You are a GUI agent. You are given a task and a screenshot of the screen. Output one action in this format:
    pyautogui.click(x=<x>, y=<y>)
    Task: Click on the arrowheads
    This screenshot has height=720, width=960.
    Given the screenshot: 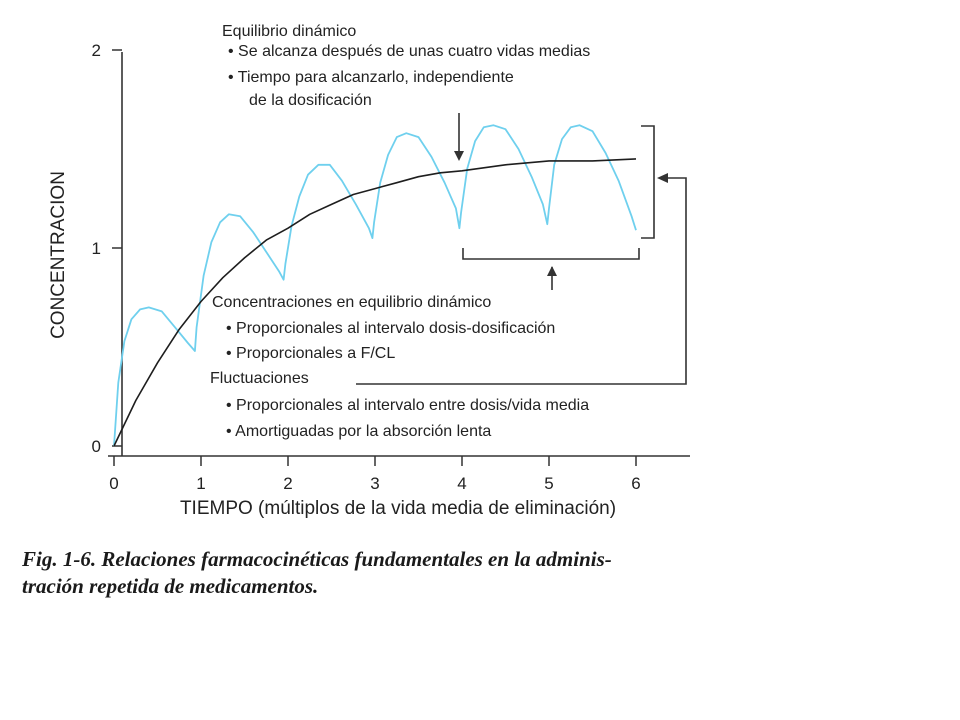 What is the action you would take?
    pyautogui.click(x=561, y=213)
    